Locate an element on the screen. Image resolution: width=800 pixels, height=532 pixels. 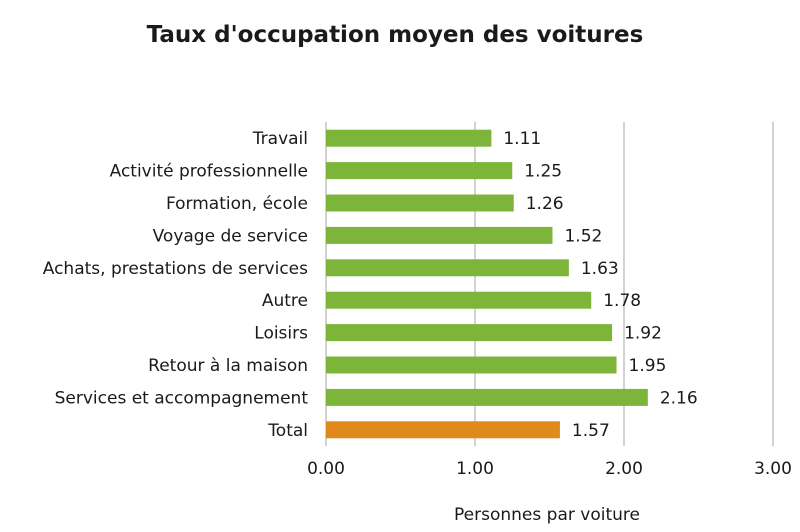
x-tick-label: 0.00 is located at coordinates (326, 469).